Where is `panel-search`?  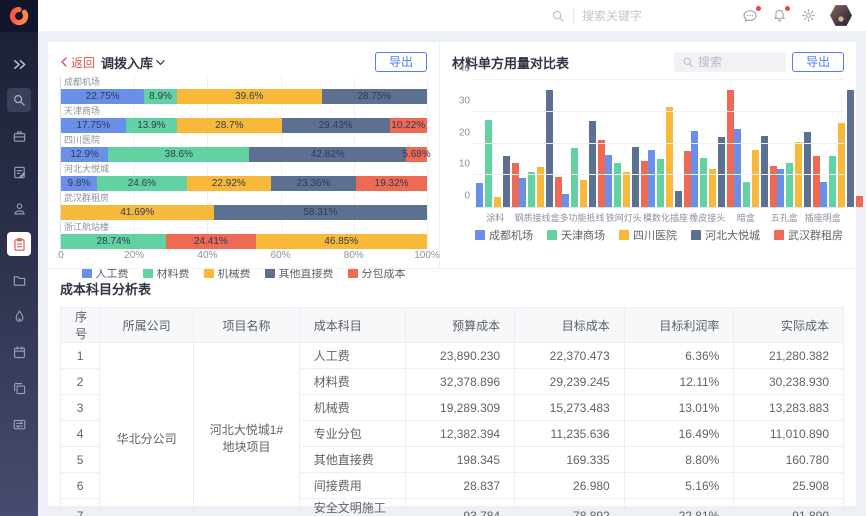
panel-search is located at coordinates (729, 62).